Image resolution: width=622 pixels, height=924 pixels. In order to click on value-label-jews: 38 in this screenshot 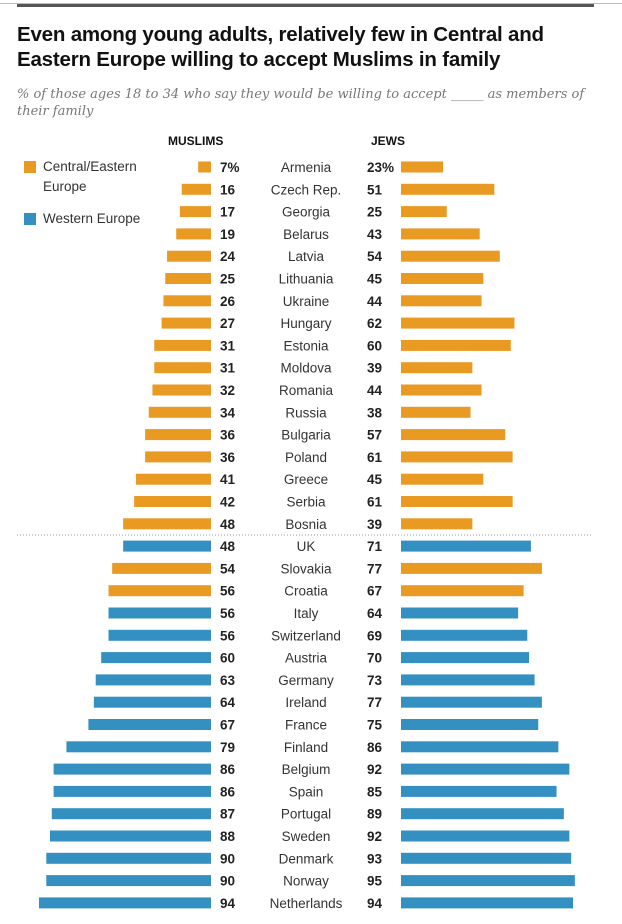, I will do `click(375, 412)`.